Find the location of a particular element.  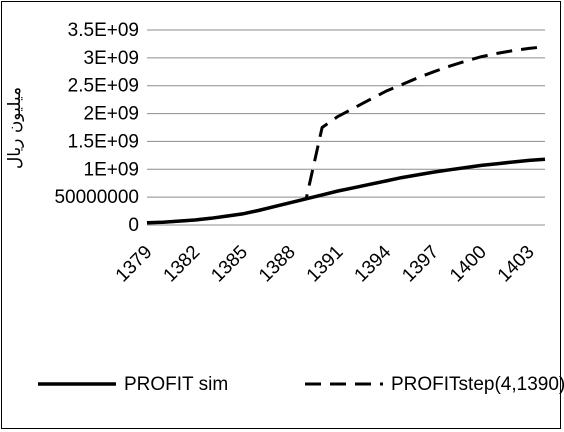

y-tick-label: 3E+09 is located at coordinates (111, 58).